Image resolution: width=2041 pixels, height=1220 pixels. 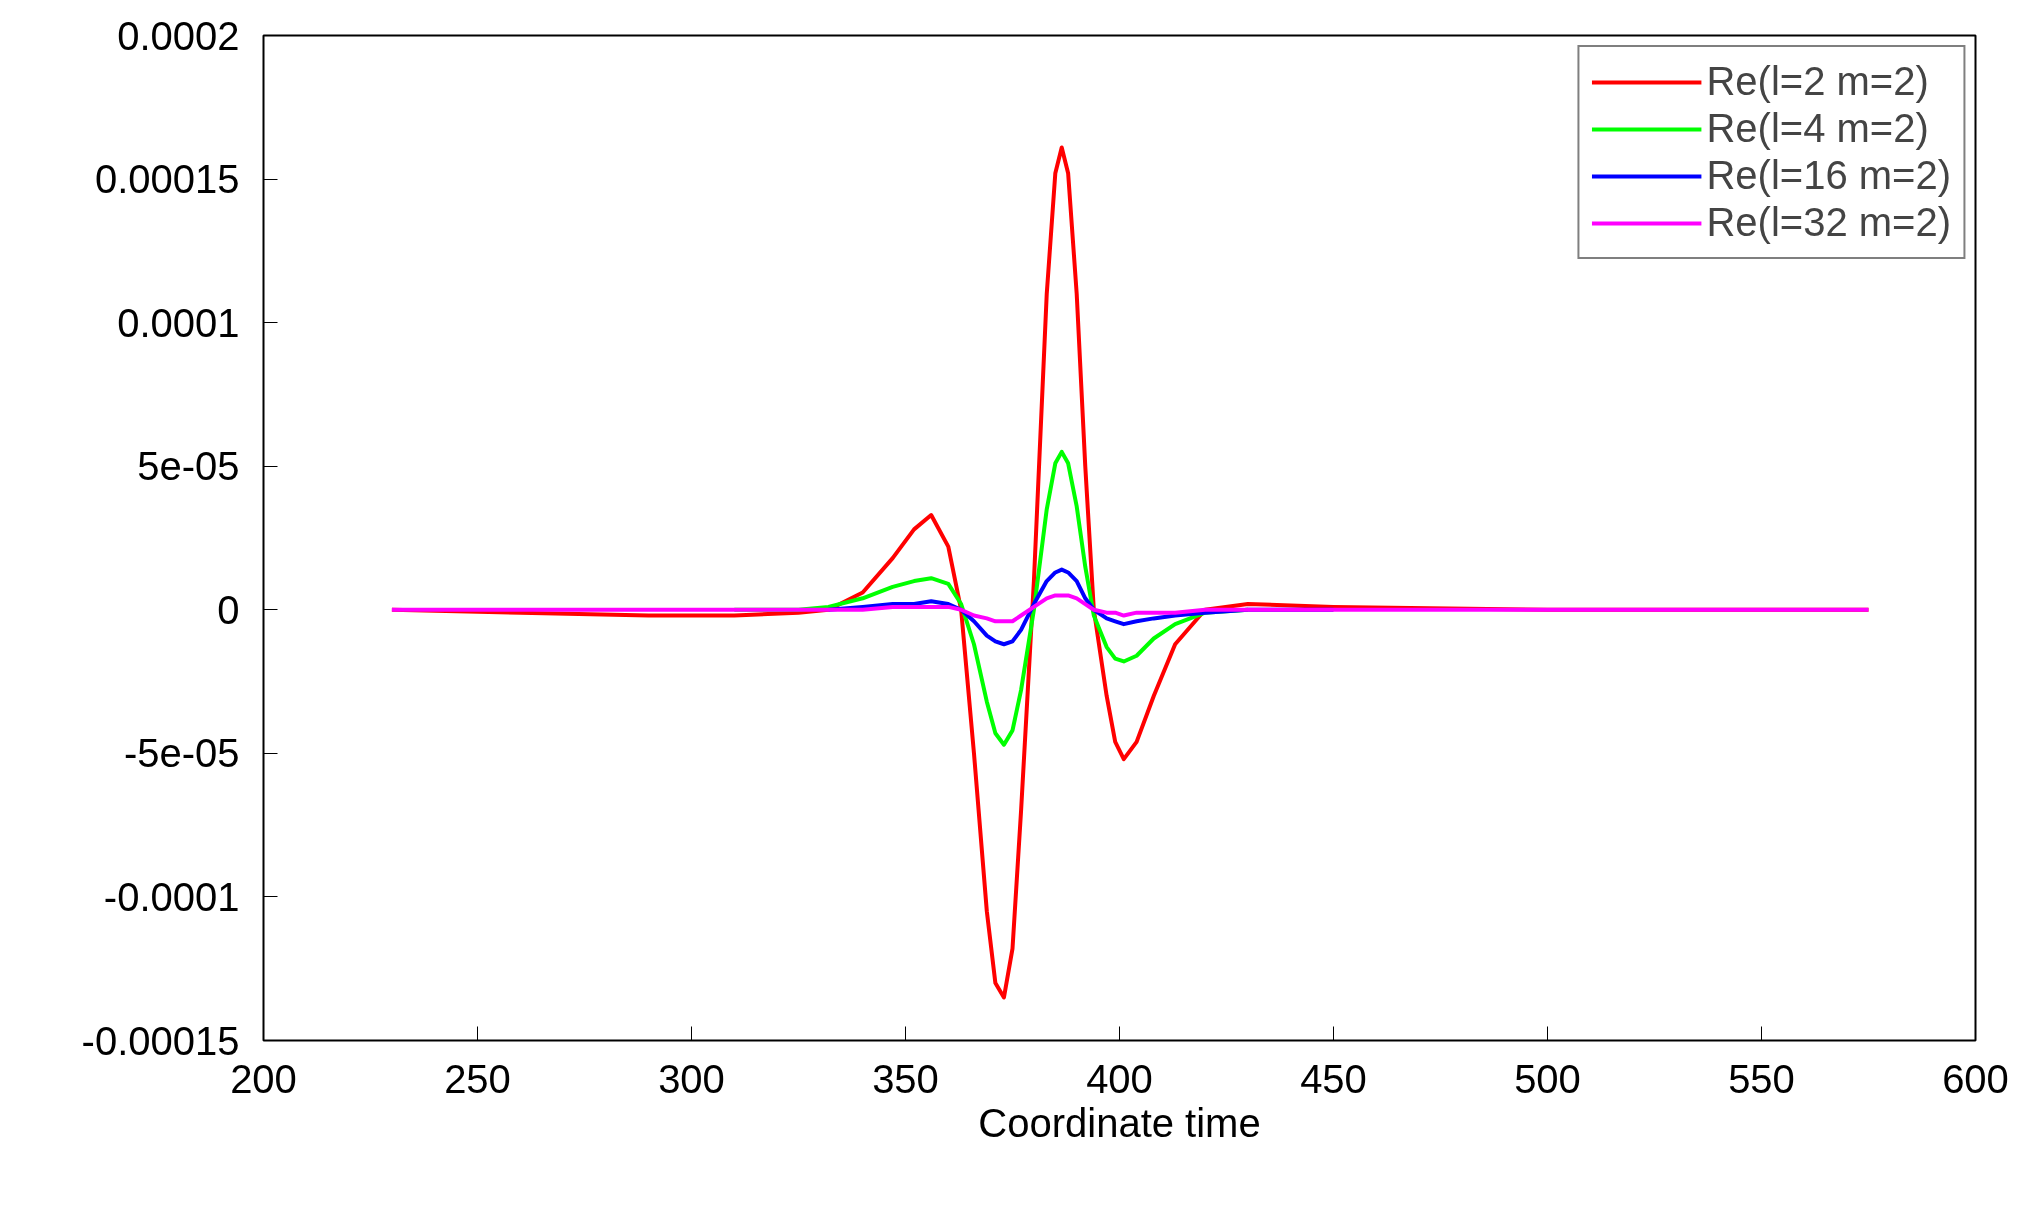 What do you see at coordinates (691, 1078) in the screenshot?
I see `x-tick-label: 300` at bounding box center [691, 1078].